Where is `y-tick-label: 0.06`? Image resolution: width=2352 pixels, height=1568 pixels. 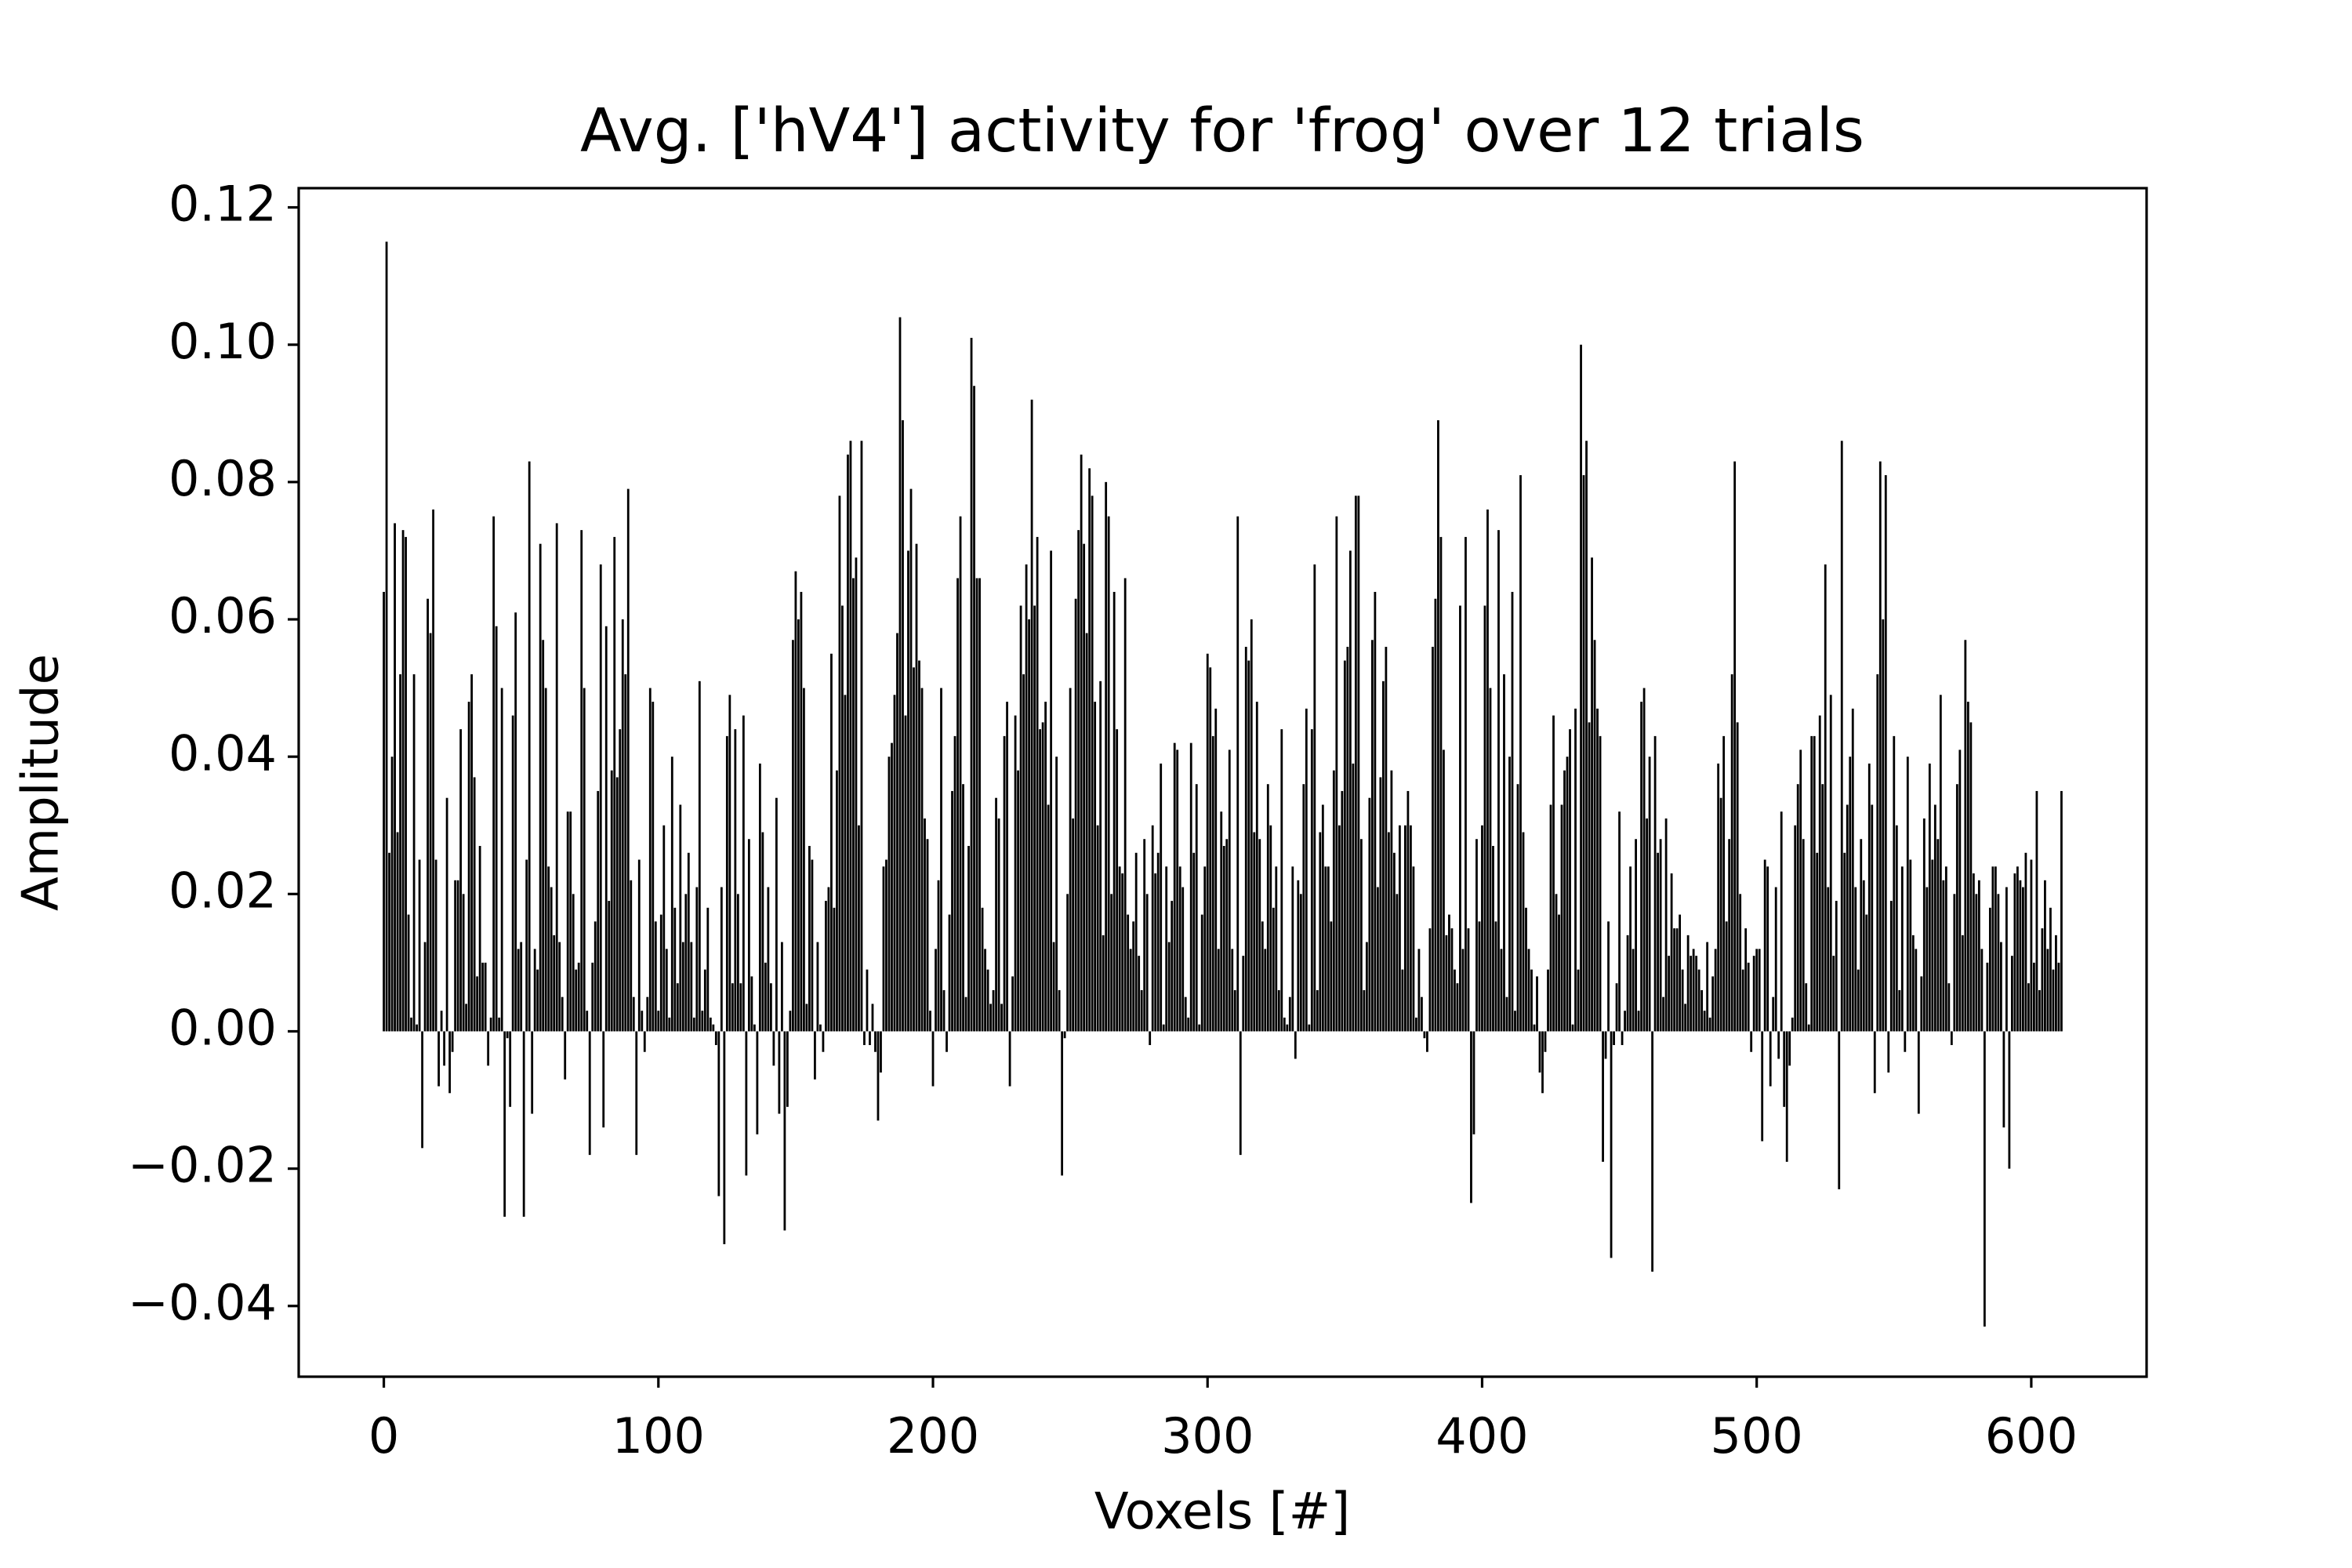
y-tick-label: 0.06 is located at coordinates (223, 615).